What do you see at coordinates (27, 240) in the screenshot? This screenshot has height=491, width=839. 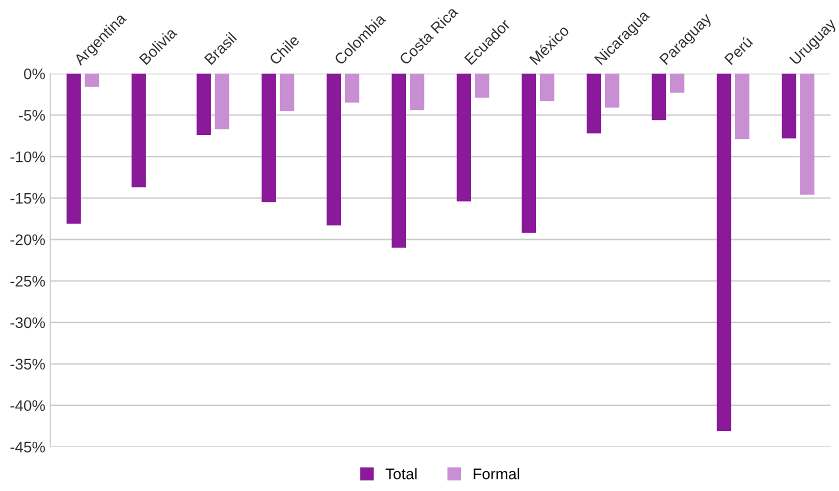 I see `y-tick-label: -20%` at bounding box center [27, 240].